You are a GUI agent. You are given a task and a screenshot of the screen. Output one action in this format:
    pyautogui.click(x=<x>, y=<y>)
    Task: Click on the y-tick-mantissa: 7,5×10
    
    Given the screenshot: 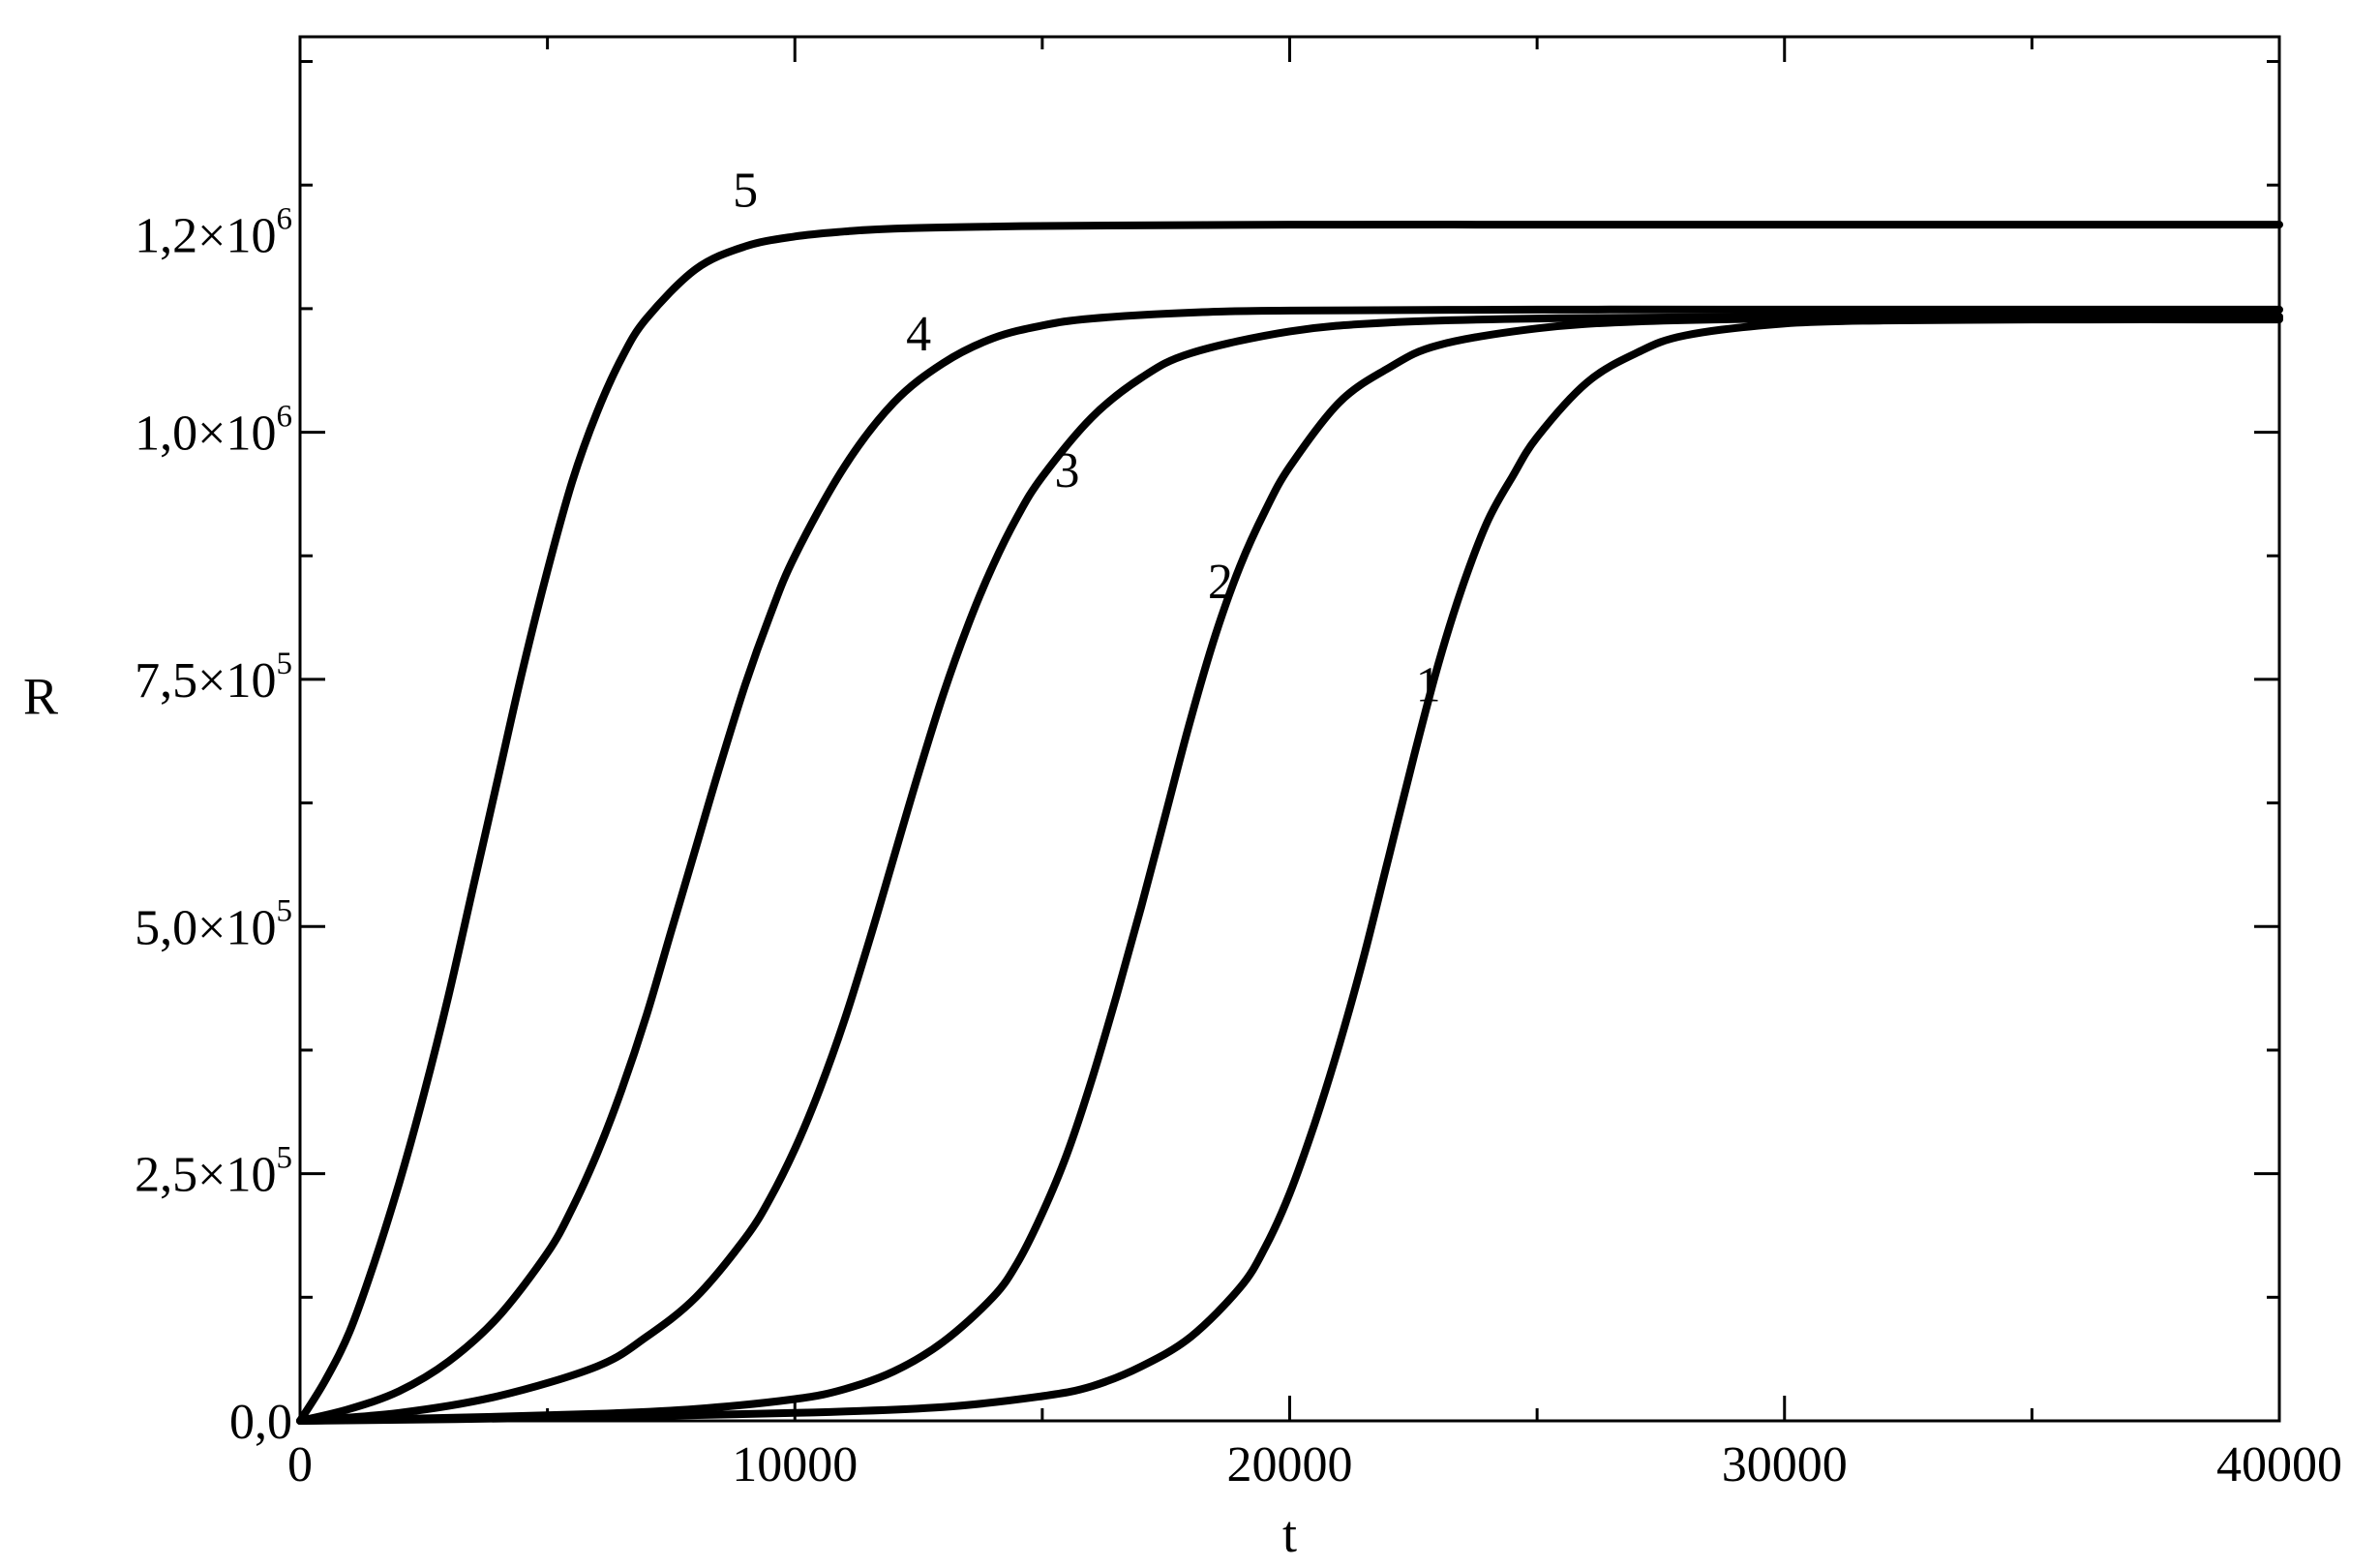 What is the action you would take?
    pyautogui.click(x=206, y=680)
    